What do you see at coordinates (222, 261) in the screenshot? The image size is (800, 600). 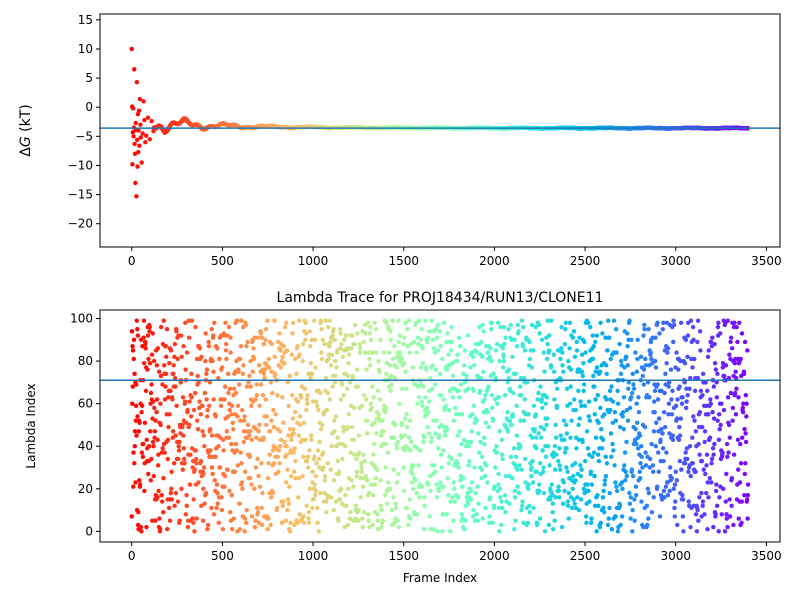 I see `x-tick-label: 500` at bounding box center [222, 261].